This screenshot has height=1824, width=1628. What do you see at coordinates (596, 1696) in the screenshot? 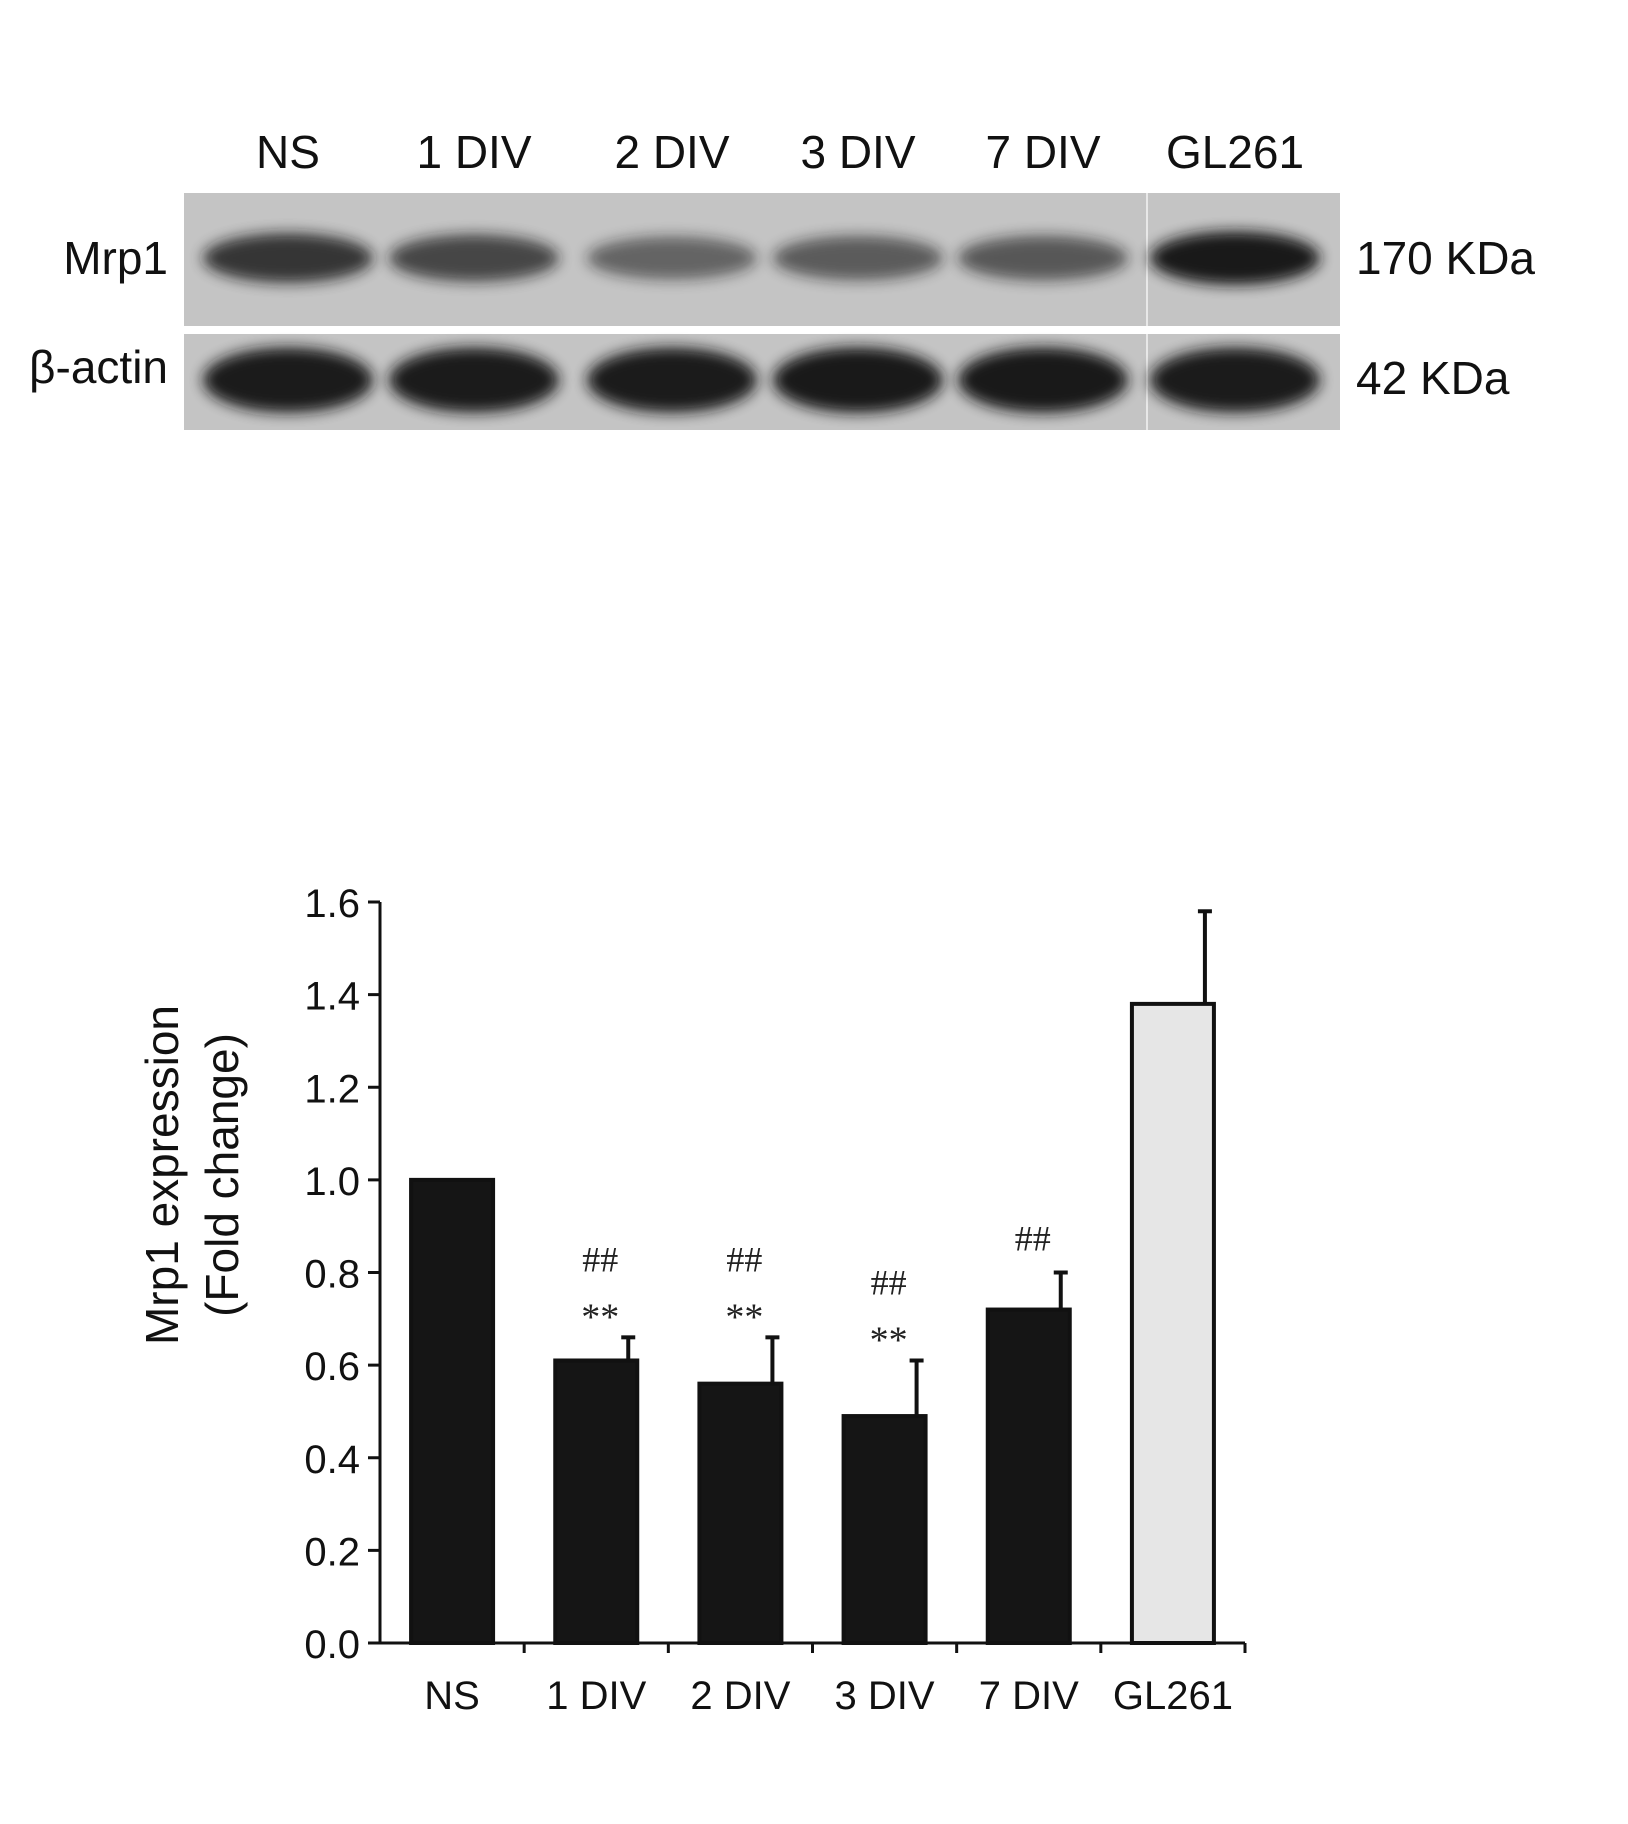
I see `x-tick-label: 1 DIV` at bounding box center [596, 1696].